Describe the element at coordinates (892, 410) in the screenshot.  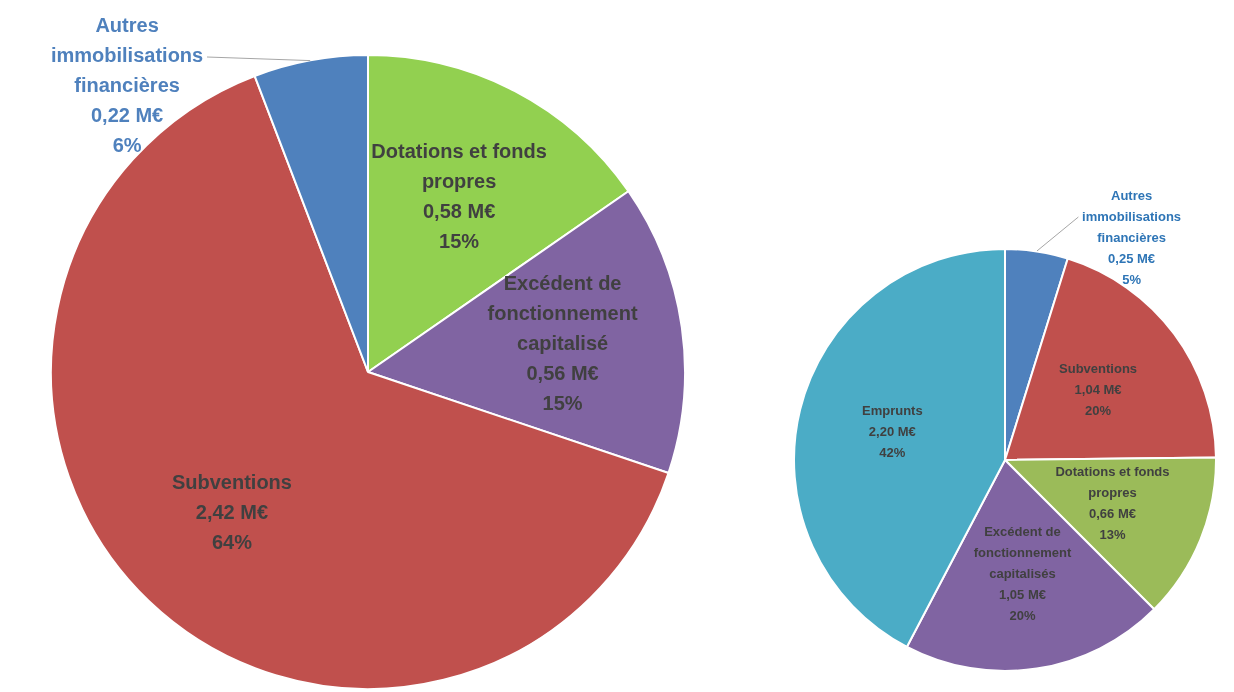
I see `slice-label: Emprunts` at that location.